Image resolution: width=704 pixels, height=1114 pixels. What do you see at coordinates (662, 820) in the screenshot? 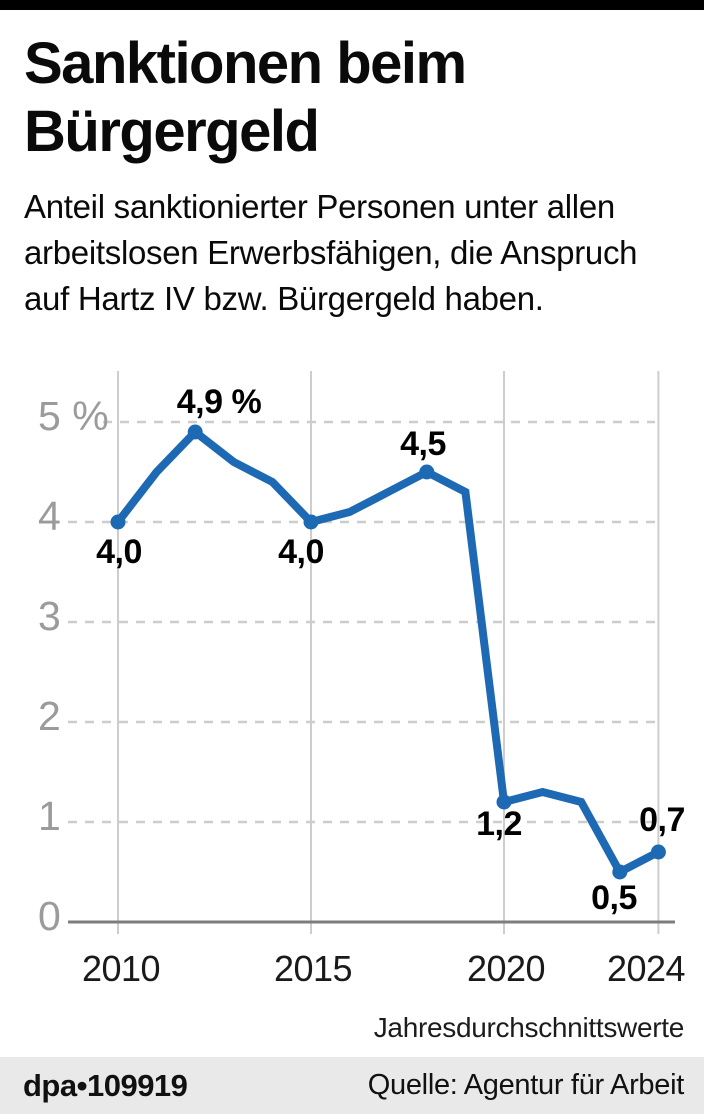
I see `point-label-2024: 0,7` at bounding box center [662, 820].